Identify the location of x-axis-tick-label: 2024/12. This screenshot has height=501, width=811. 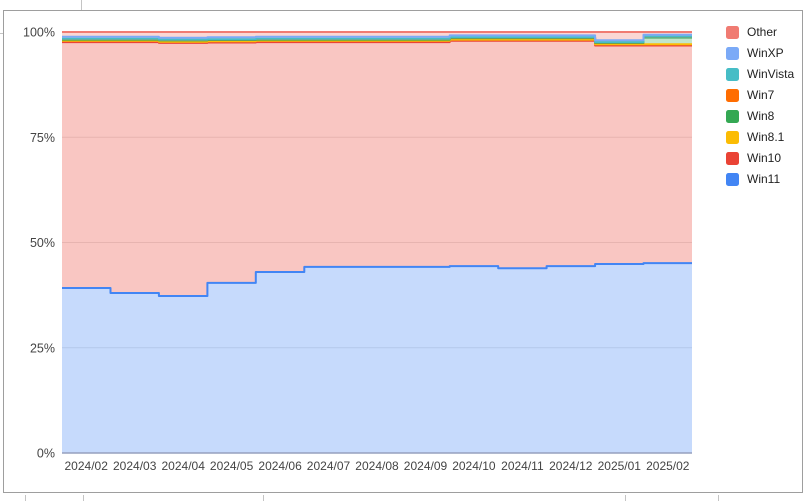
(571, 466).